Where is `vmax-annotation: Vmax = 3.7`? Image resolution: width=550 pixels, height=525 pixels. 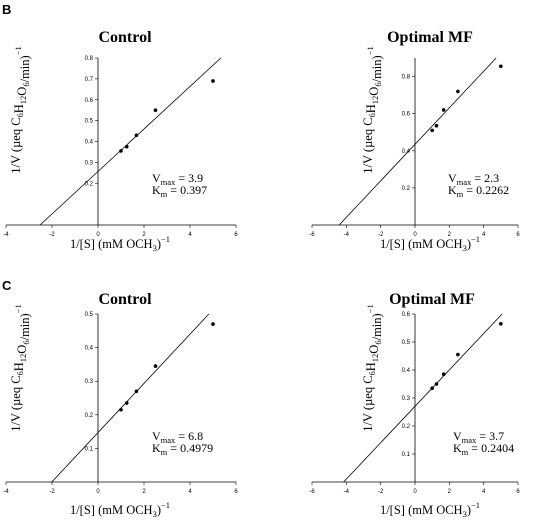
vmax-annotation: Vmax = 3.7 is located at coordinates (478, 437).